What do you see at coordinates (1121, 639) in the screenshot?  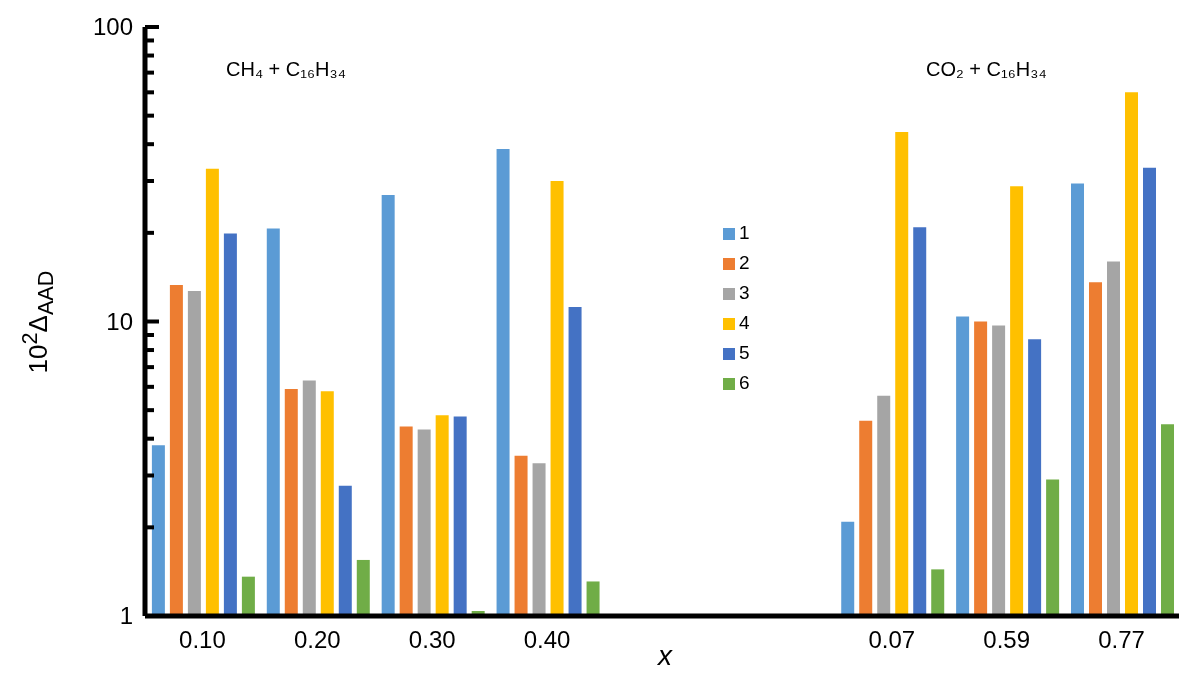 I see `x-tick-label: 0.77` at bounding box center [1121, 639].